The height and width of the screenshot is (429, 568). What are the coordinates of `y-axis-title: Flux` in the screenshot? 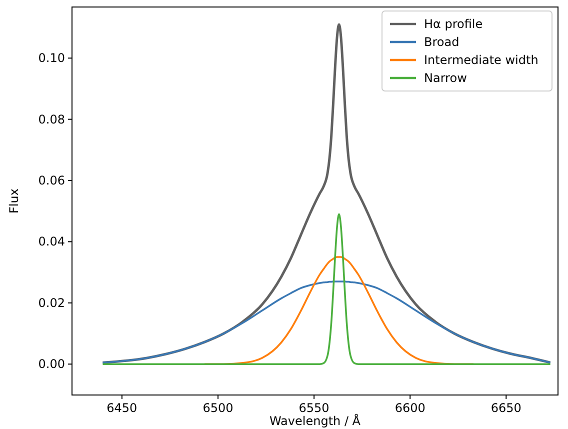 It's located at (14, 201).